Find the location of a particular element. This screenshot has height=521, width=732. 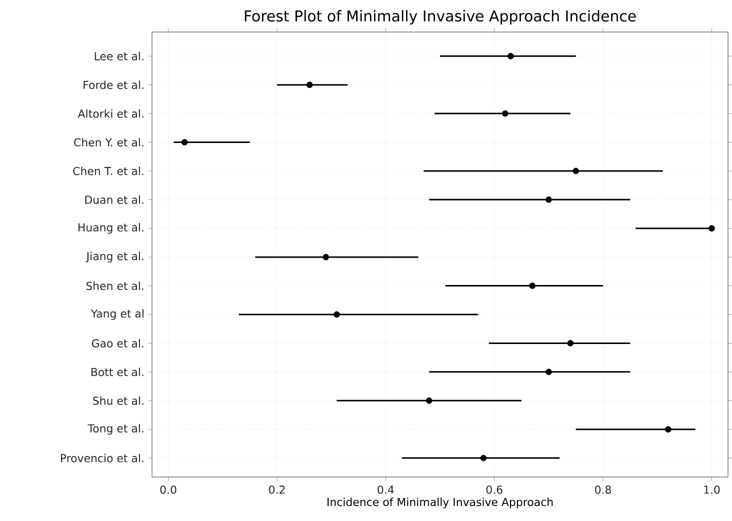

x-tick-label: 0.0 is located at coordinates (168, 490).